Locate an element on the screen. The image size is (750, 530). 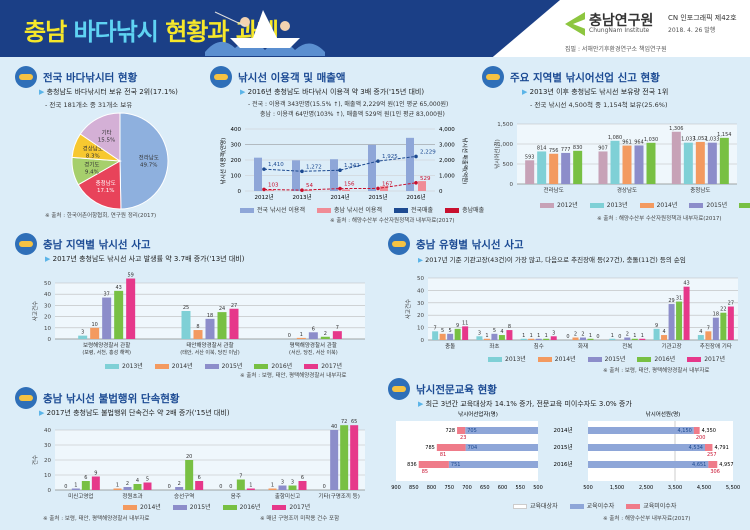
pie-slice is located at coordinates (99, 185).